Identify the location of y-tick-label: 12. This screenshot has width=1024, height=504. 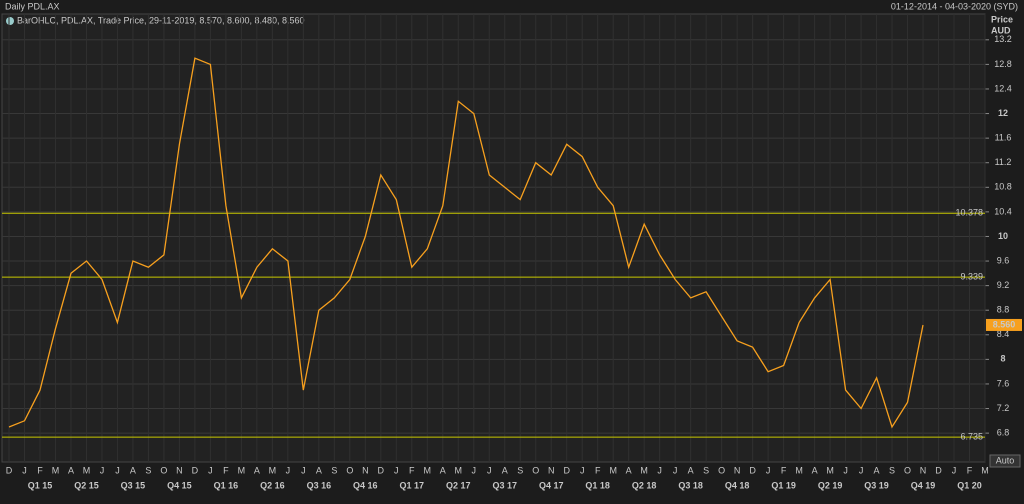
(1003, 113).